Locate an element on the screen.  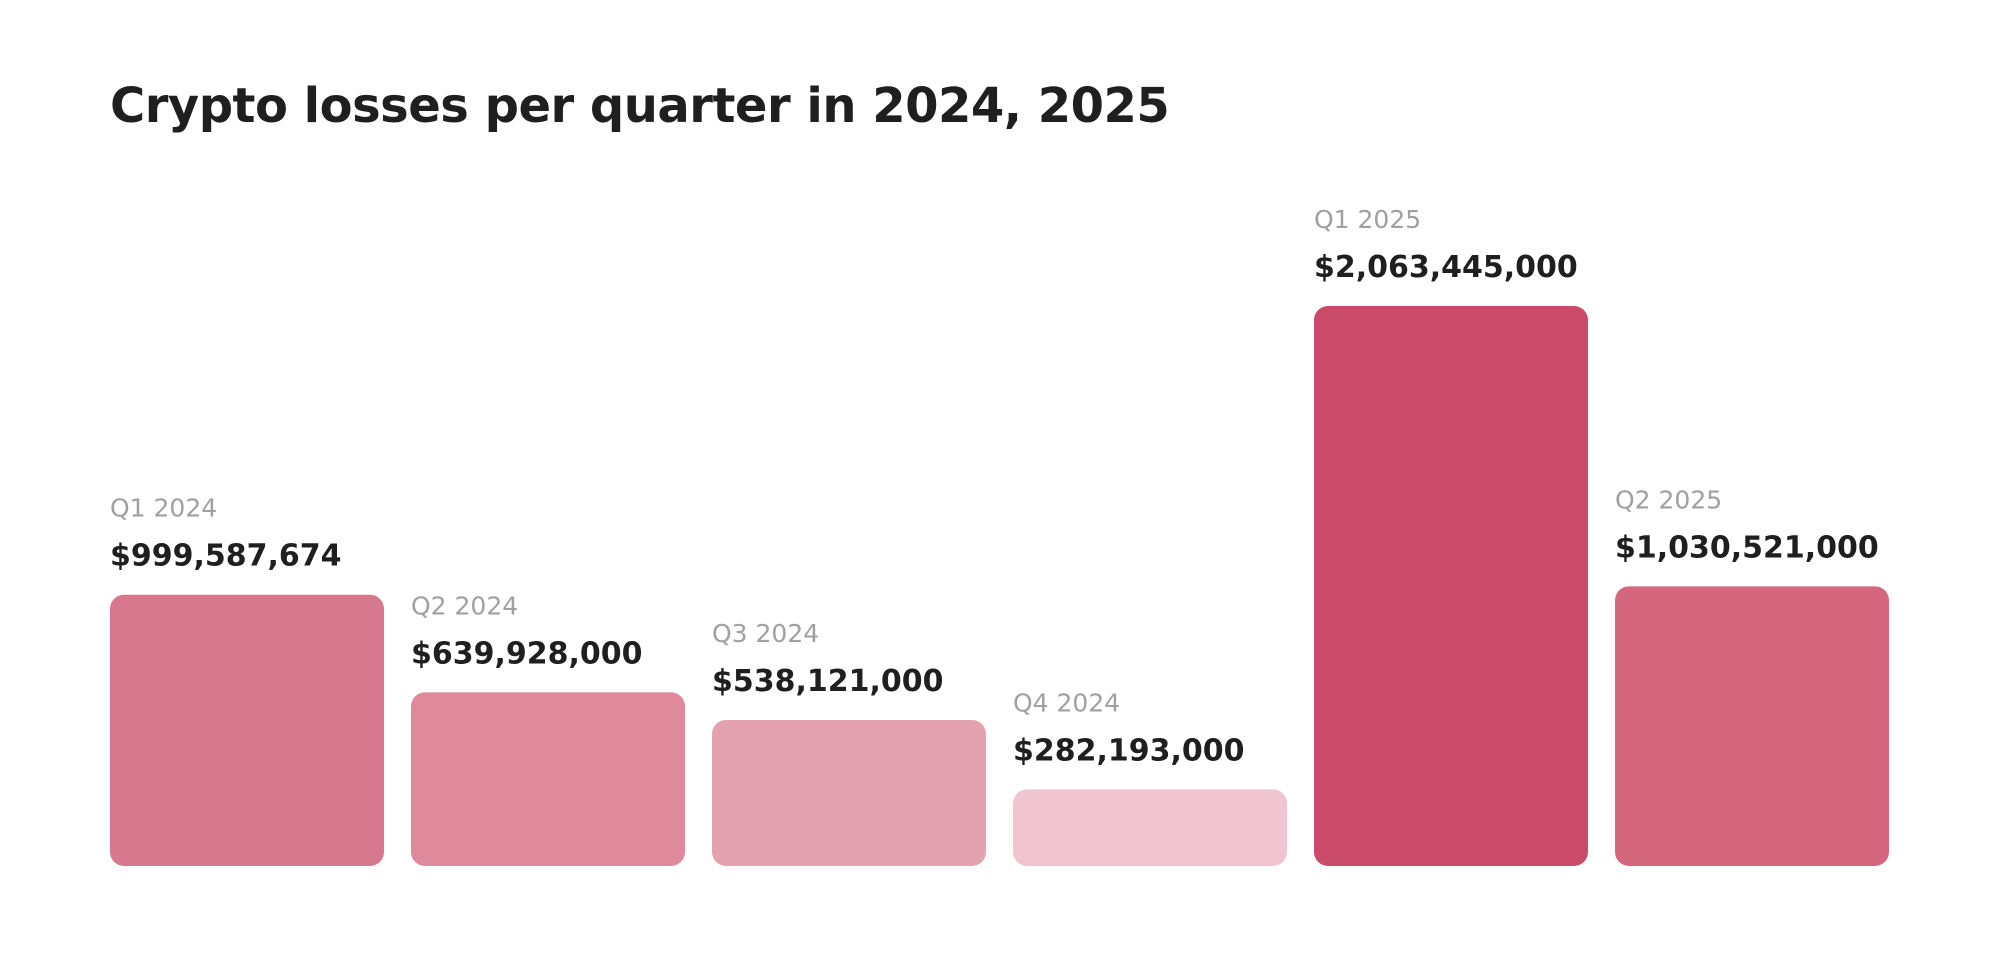
category-label: Q1 2024 is located at coordinates (163, 508).